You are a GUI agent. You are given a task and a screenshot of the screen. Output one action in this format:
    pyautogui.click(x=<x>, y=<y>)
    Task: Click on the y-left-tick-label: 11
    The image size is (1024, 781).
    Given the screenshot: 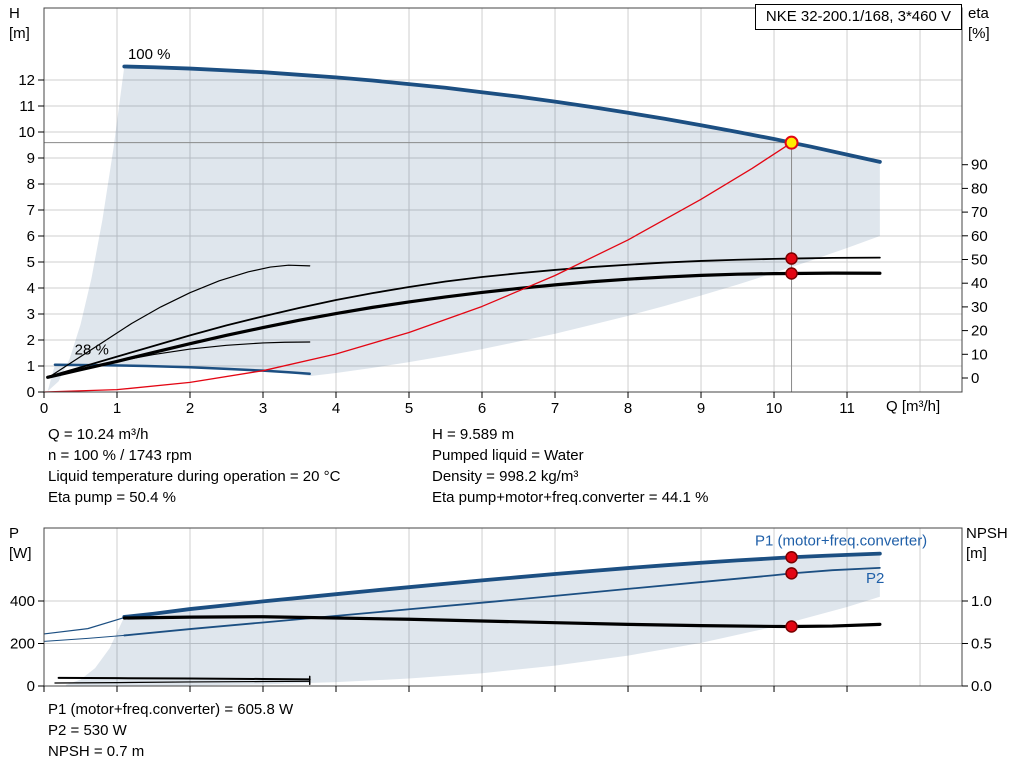 What is the action you would take?
    pyautogui.click(x=27, y=106)
    